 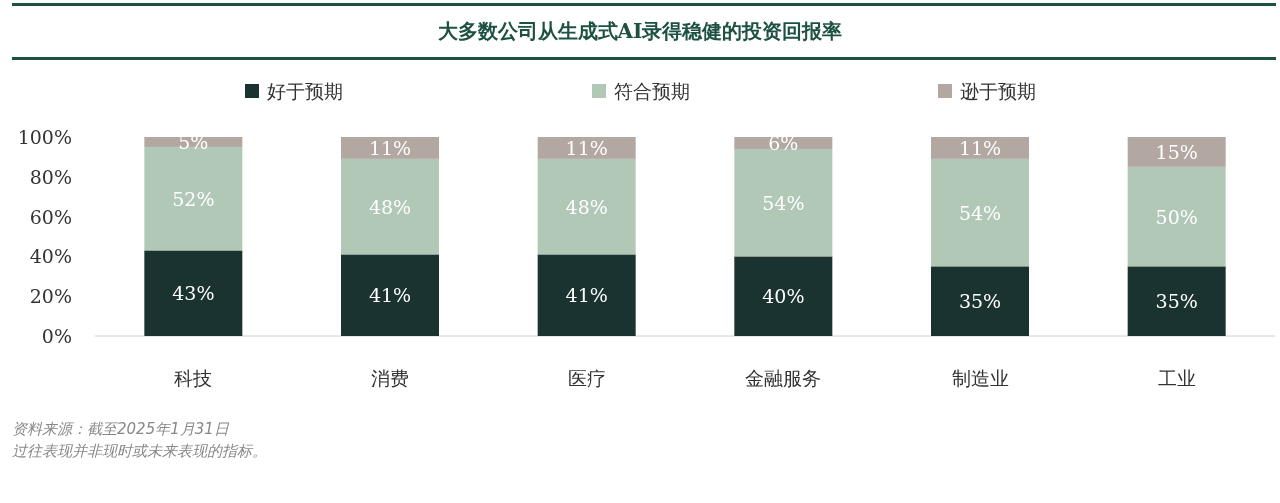 I want to click on legend-label: 符合预期, so click(x=652, y=91).